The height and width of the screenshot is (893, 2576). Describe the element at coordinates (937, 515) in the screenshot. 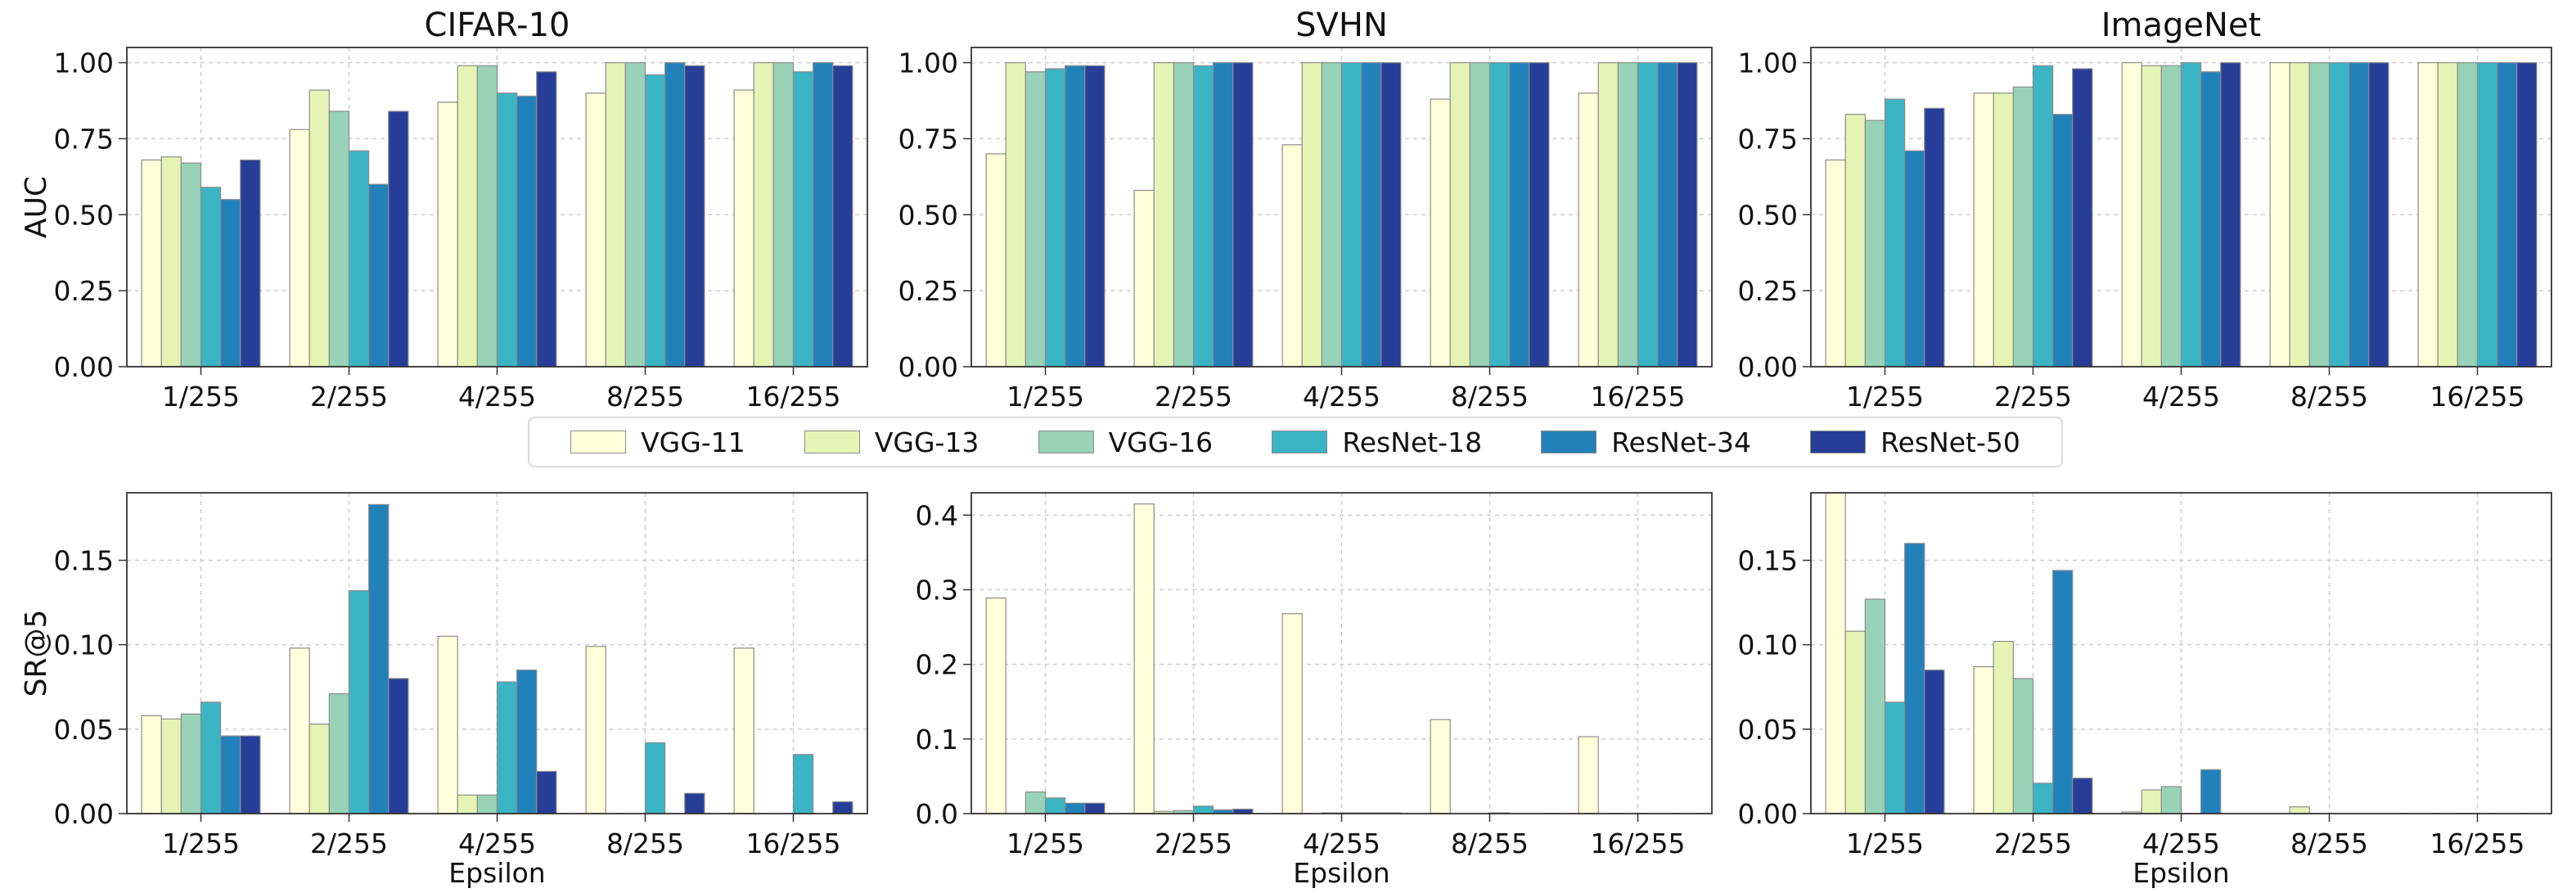

I see `y-tick-label: 0.4` at that location.